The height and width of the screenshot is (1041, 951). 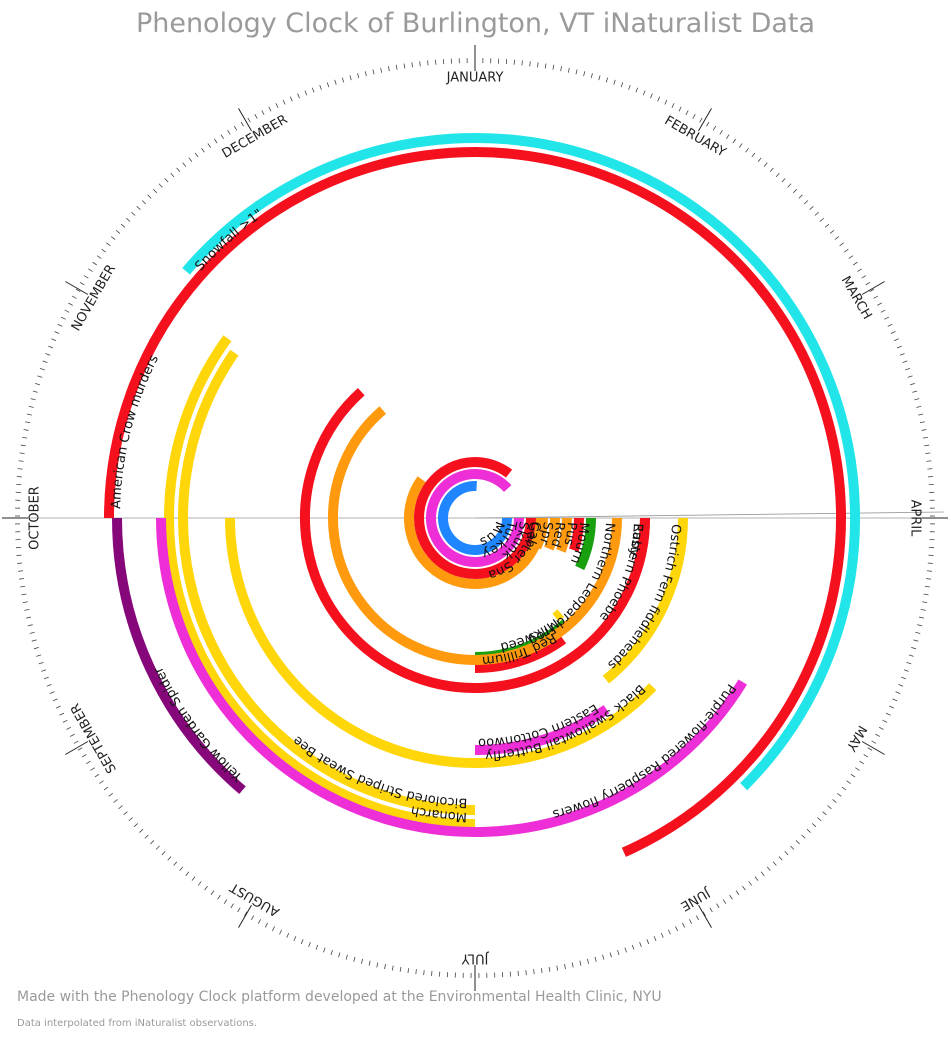 What do you see at coordinates (228, 240) in the screenshot?
I see `arc-label-snowfall-1: Snowfall >1"` at bounding box center [228, 240].